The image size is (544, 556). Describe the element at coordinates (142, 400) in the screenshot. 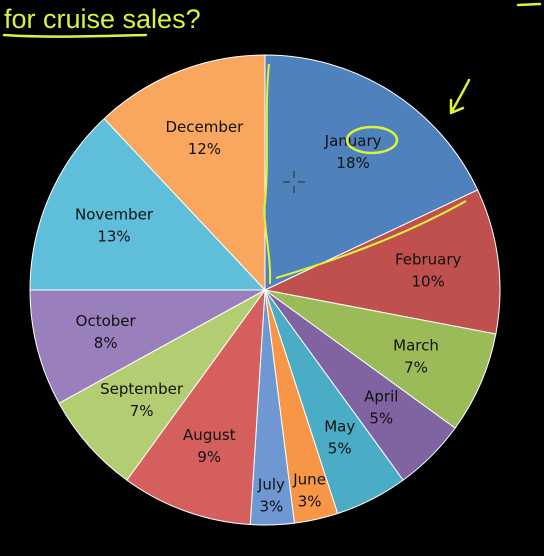

I see `slice-label-september: September 7%` at that location.